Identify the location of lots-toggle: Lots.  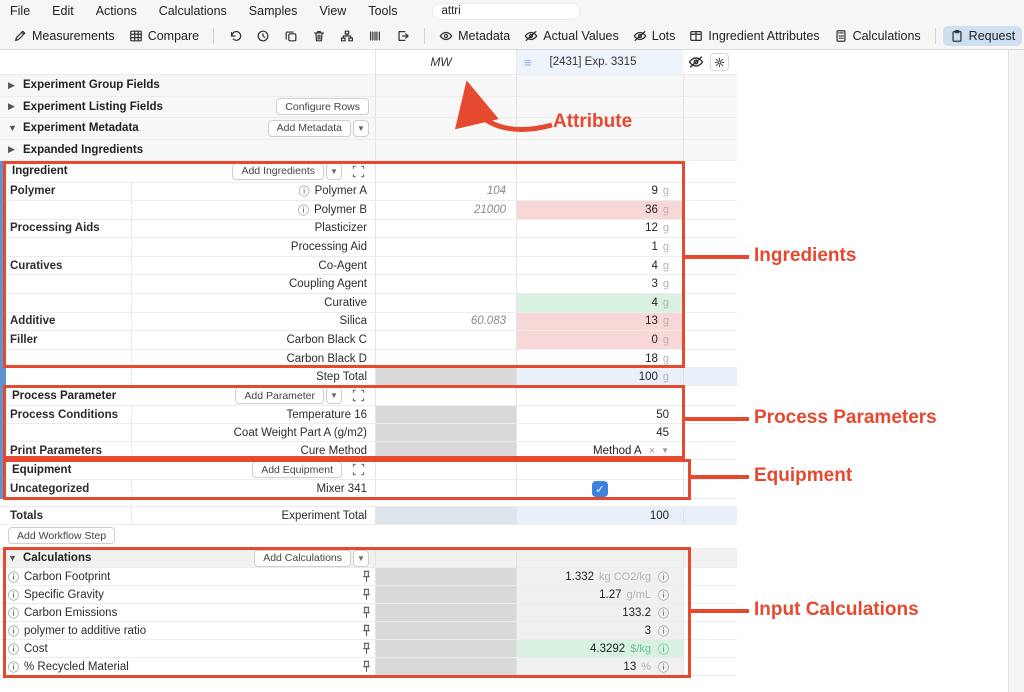
(654, 36).